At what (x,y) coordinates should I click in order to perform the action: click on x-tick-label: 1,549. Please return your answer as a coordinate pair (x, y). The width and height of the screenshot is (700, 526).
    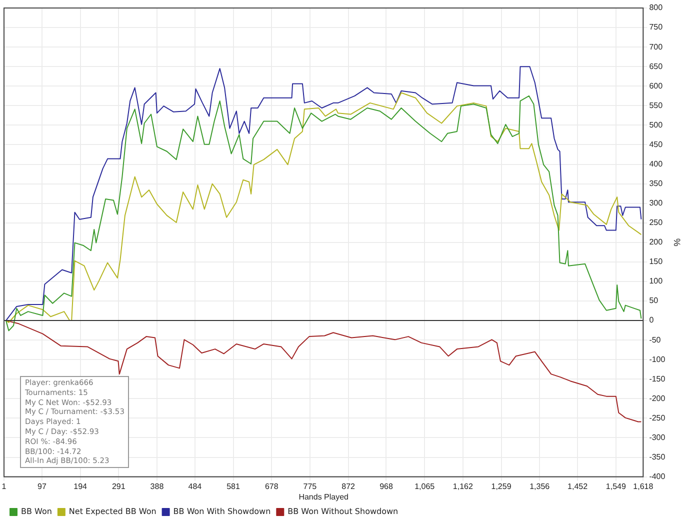
    Looking at the image, I should click on (616, 486).